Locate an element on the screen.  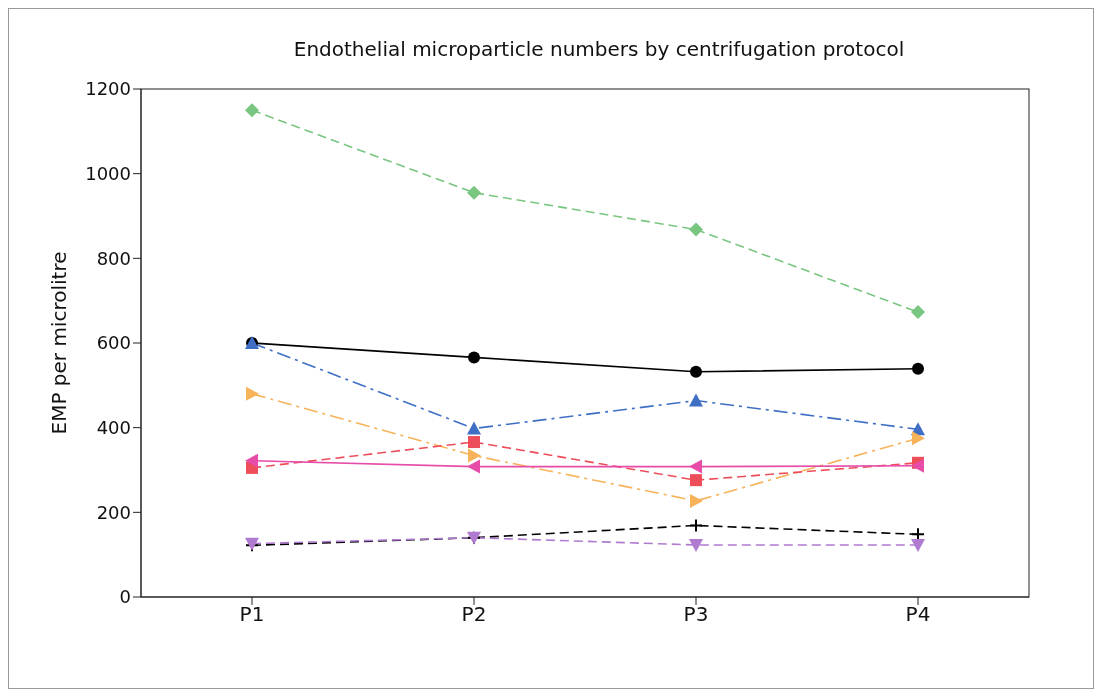
y-tick-label: 200 is located at coordinates (113, 512).